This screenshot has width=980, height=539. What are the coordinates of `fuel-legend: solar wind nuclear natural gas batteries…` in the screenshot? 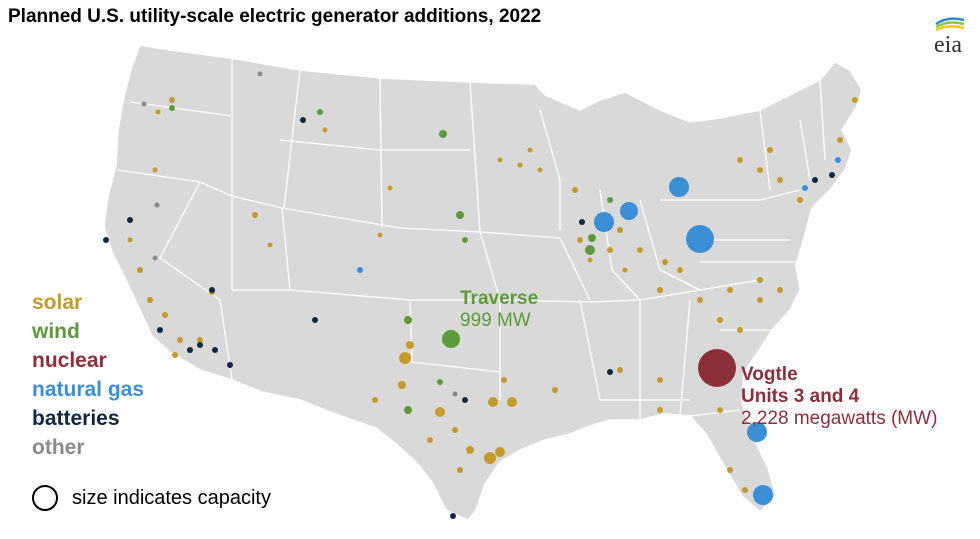 It's located at (88, 375).